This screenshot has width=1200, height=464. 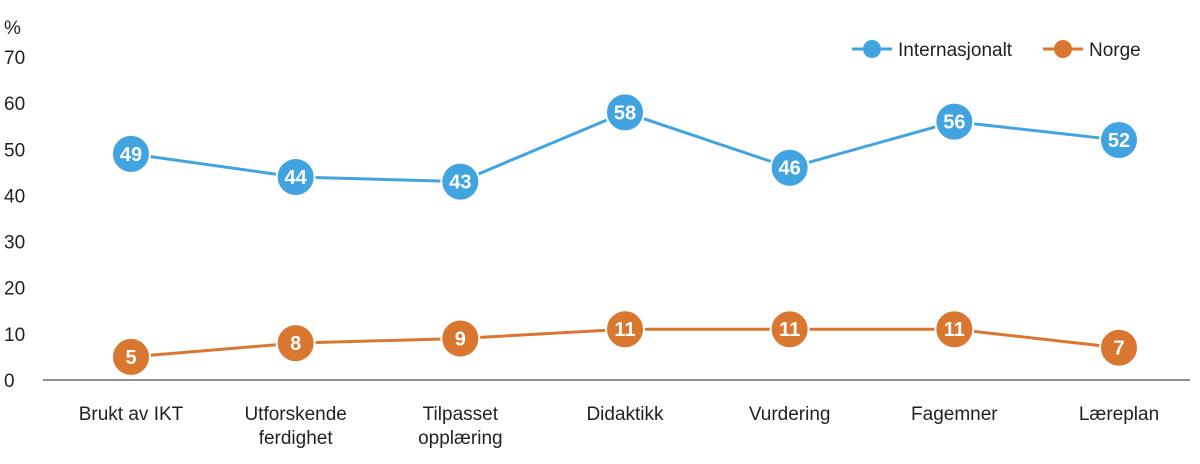 I want to click on data-label: 7, so click(x=1118, y=349).